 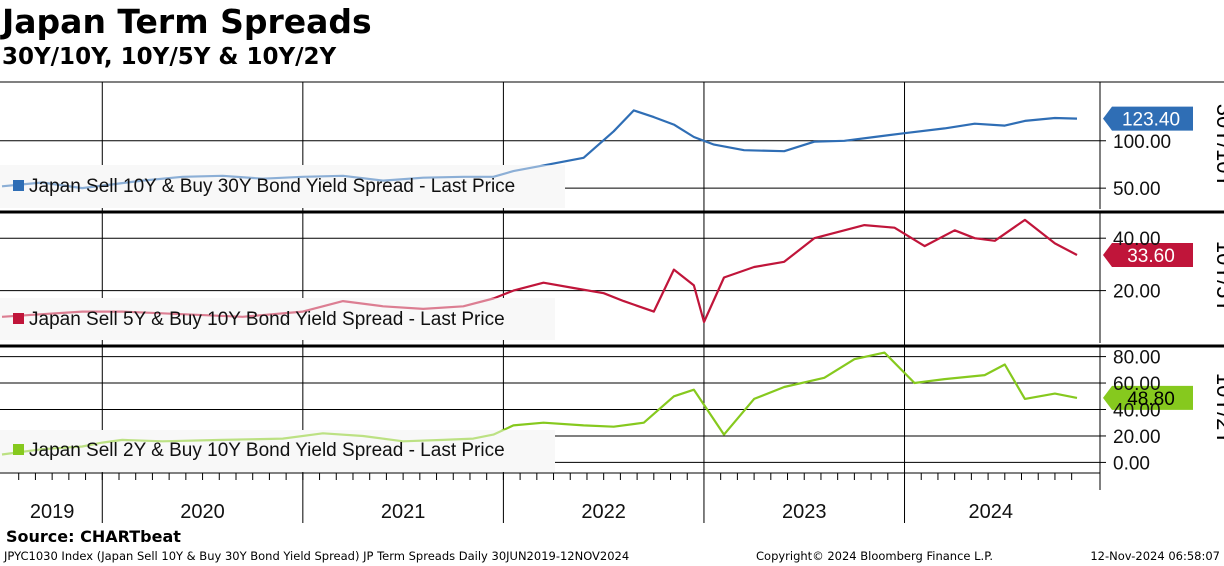 I want to click on x-tick-label: 2020, so click(x=202, y=512).